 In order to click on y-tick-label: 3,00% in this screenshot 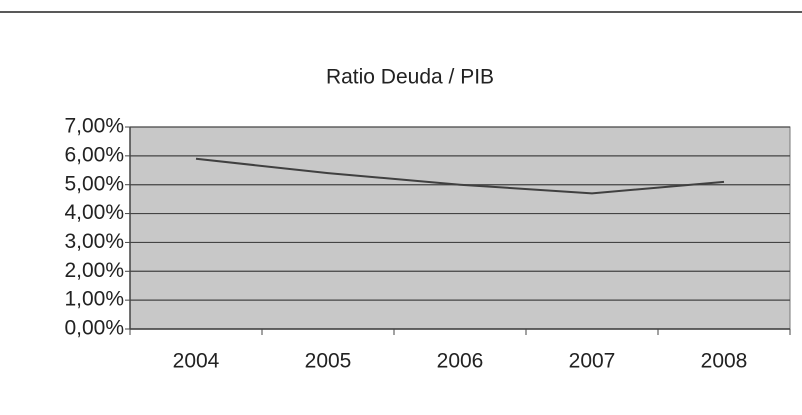, I will do `click(94, 241)`.